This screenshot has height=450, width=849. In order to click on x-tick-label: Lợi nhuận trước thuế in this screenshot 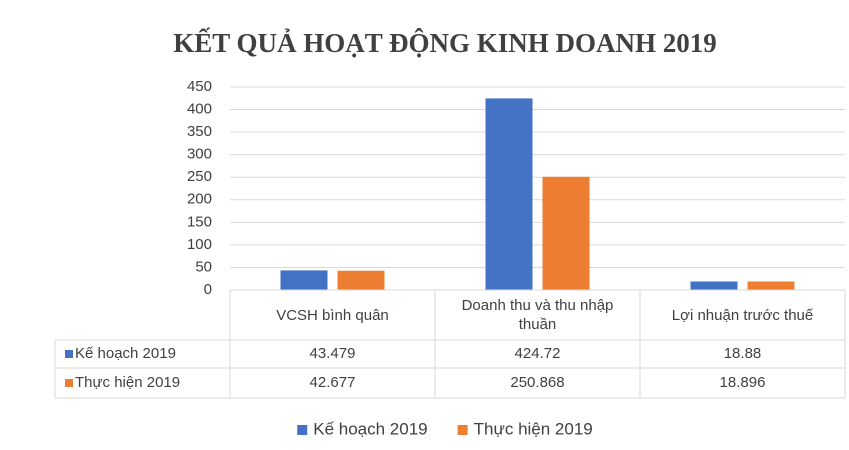, I will do `click(742, 315)`.